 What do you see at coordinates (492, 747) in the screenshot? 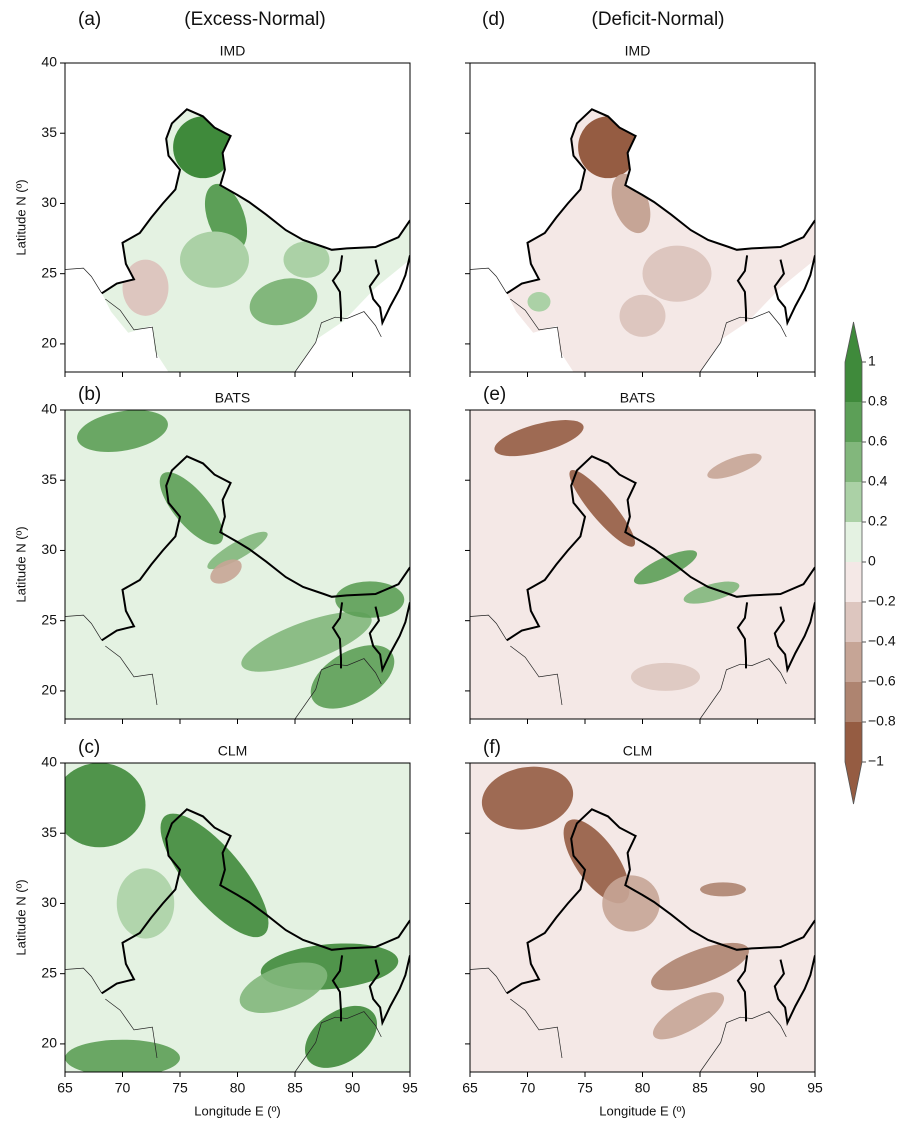
I see `panel-label: (f)` at bounding box center [492, 747].